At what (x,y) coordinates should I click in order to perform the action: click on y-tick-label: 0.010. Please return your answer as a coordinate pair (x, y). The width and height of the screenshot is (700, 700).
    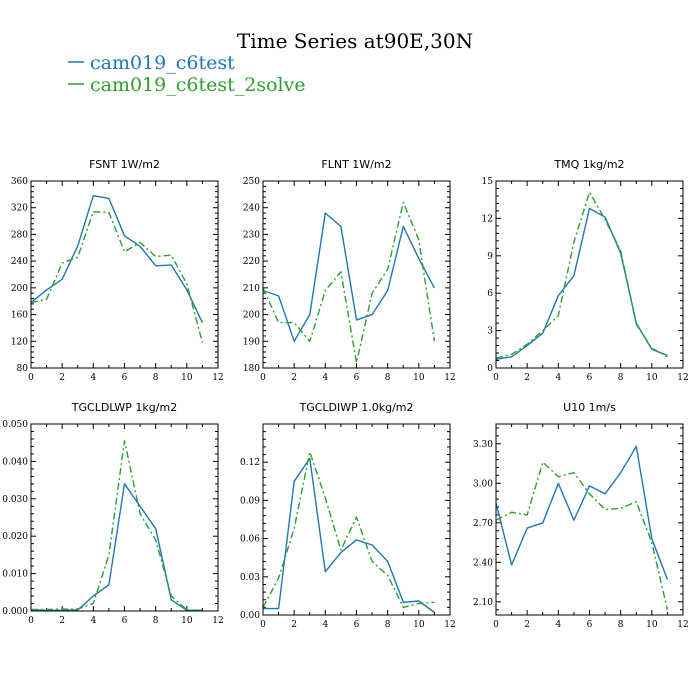
    Looking at the image, I should click on (15, 575).